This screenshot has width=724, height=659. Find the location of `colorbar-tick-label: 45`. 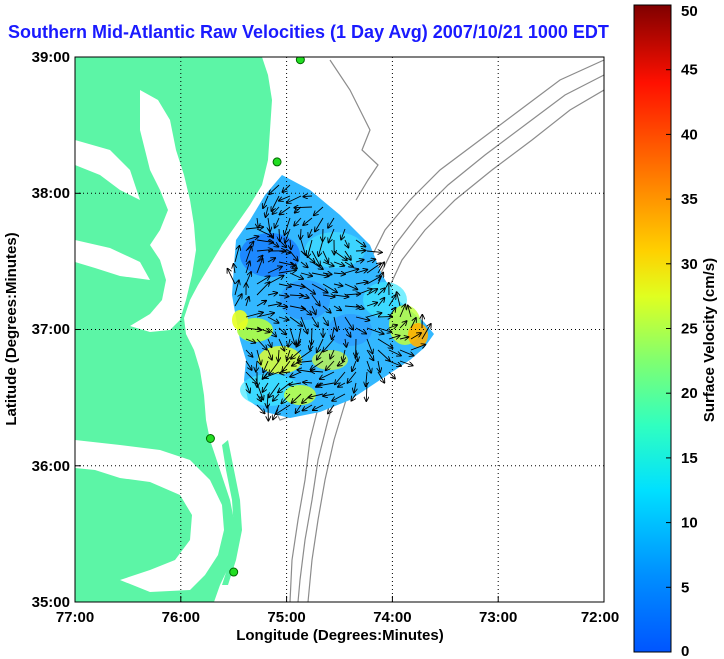

colorbar-tick-label: 45 is located at coordinates (689, 70).